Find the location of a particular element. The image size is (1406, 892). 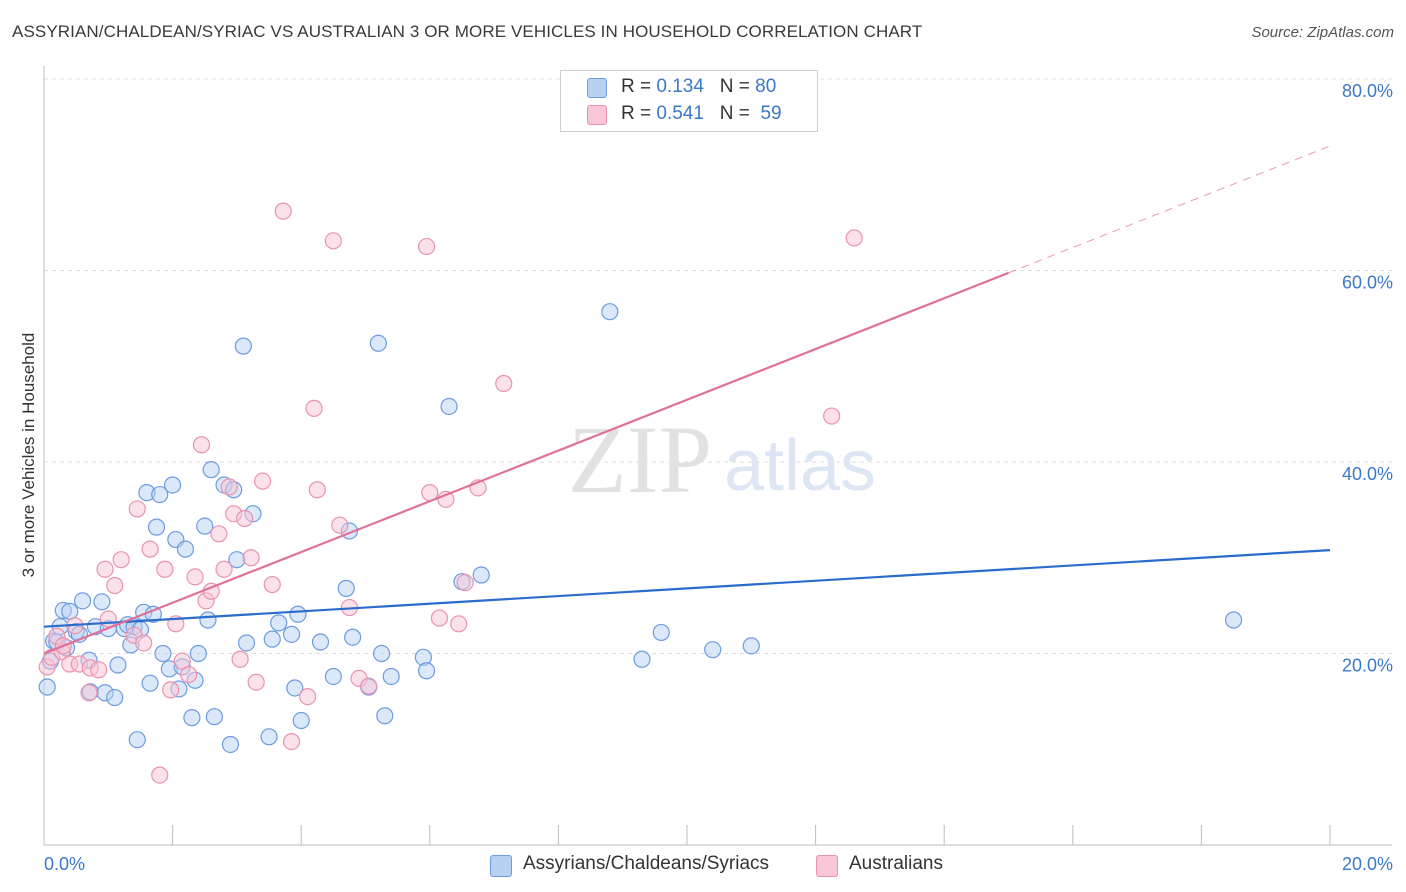

n-value-assyrians: 80 is located at coordinates (766, 86).